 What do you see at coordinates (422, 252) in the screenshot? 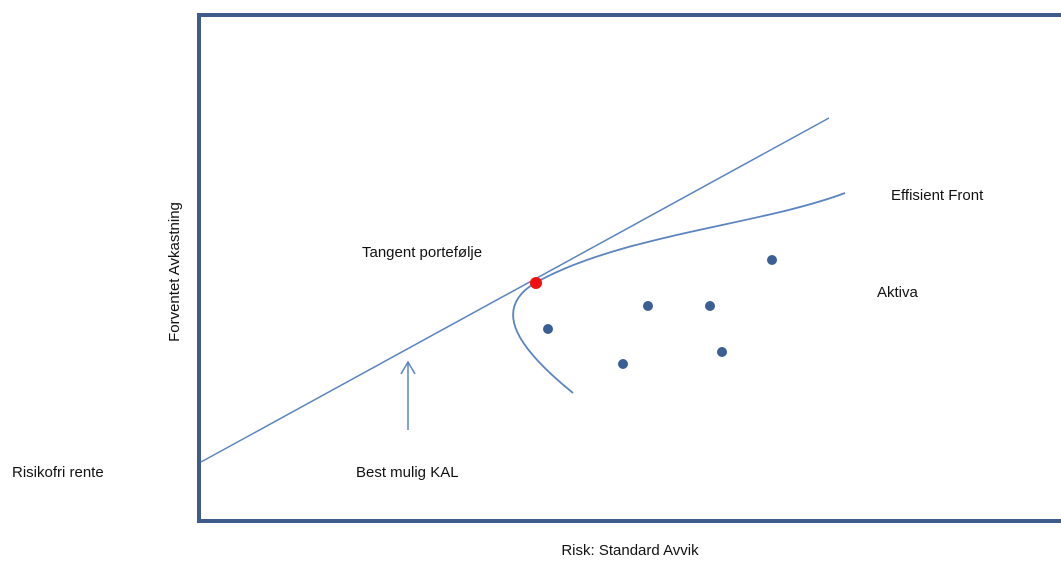
I see `tangent-label: Tangent portefølje` at bounding box center [422, 252].